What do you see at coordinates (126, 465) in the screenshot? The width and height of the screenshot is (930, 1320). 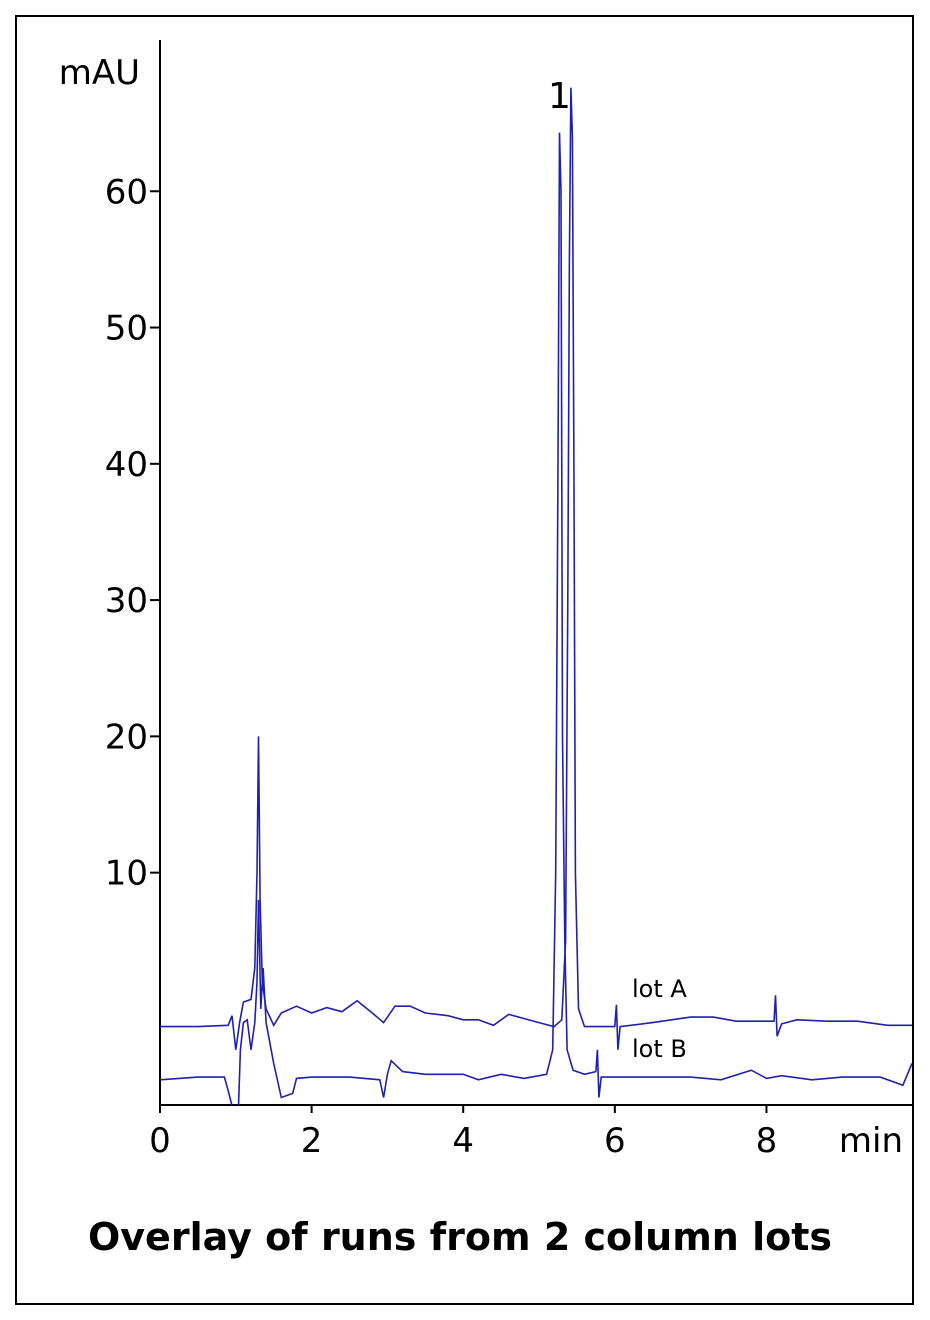 I see `y-tick-label: 40` at bounding box center [126, 465].